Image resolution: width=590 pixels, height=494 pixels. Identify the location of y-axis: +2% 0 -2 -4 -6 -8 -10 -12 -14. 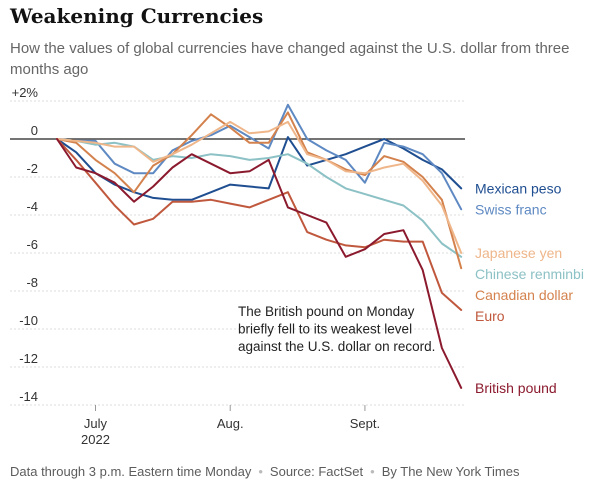
(25, 244).